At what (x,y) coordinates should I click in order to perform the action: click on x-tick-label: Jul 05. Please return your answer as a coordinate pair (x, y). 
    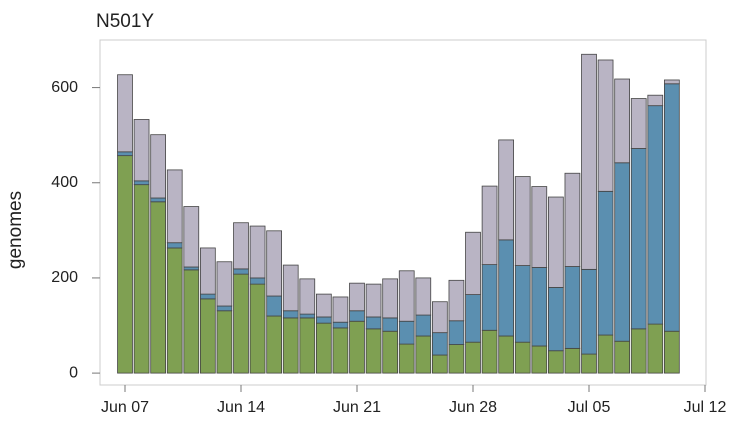
    Looking at the image, I should click on (589, 407).